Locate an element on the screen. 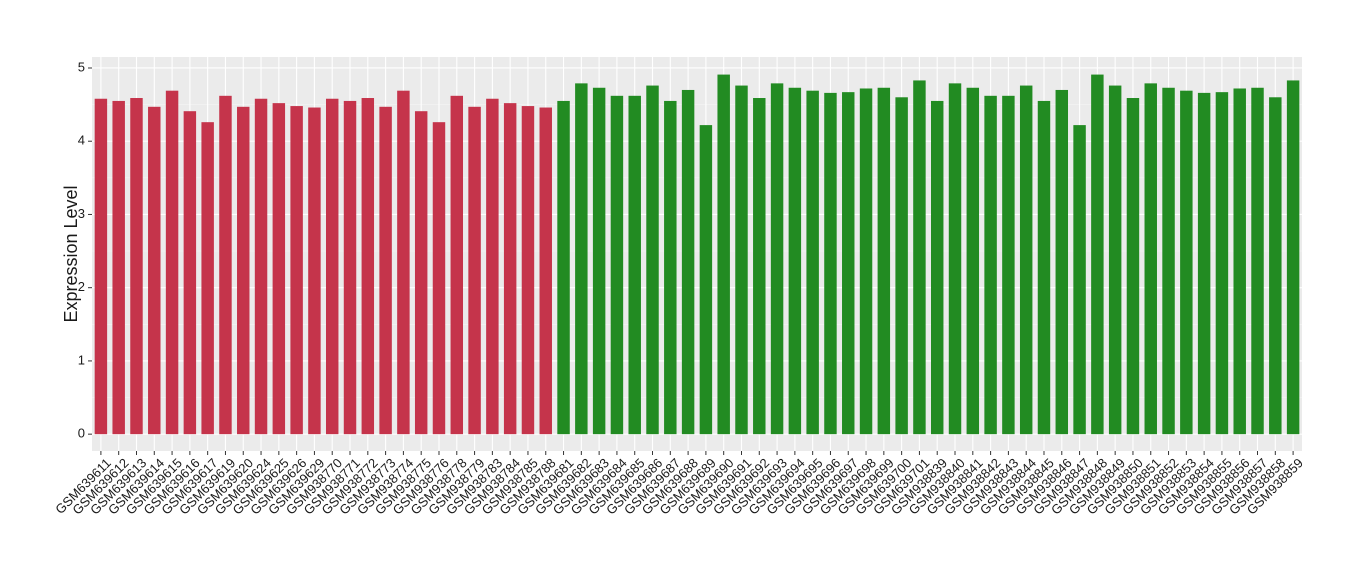 The width and height of the screenshot is (1360, 580). y-axis-label: Expression Level is located at coordinates (71, 253).